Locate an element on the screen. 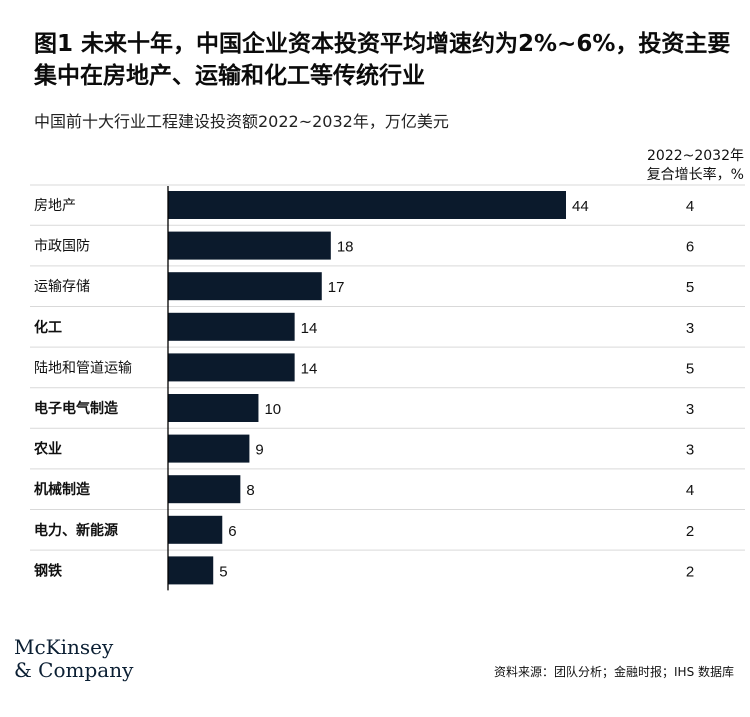 Image resolution: width=750 pixels, height=717 pixels. category-label: 电子电气制造 is located at coordinates (76, 408).